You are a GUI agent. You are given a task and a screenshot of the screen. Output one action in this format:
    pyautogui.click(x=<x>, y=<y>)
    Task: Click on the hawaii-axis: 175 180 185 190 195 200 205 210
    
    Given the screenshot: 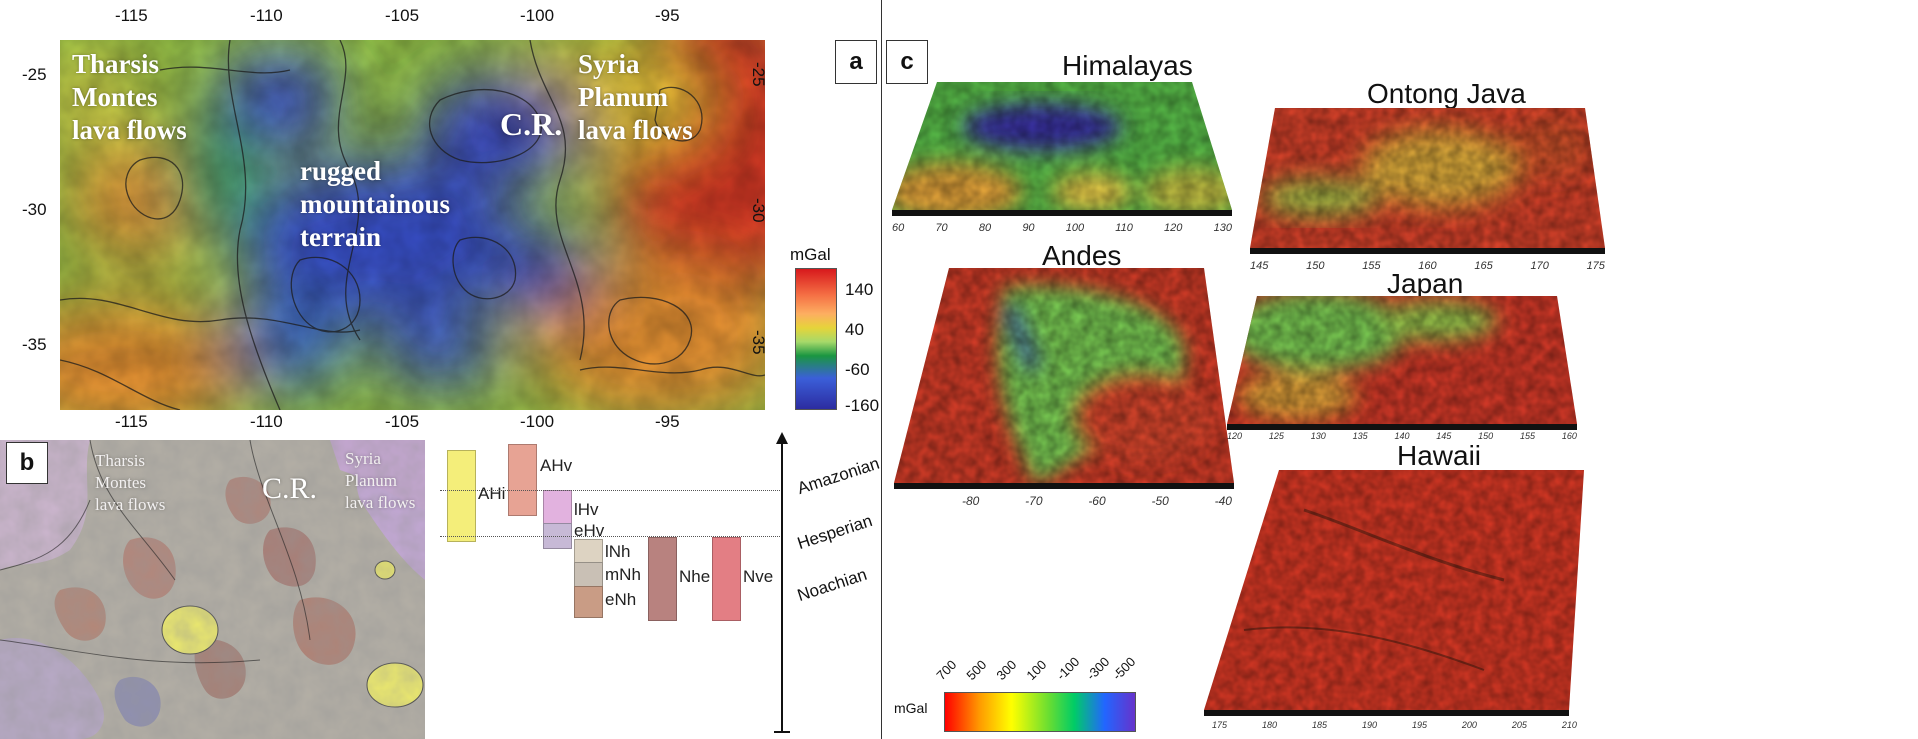 What is the action you would take?
    pyautogui.click(x=1394, y=725)
    